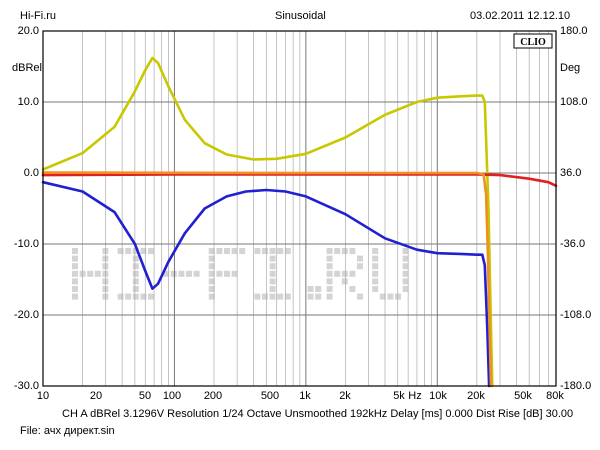  Describe the element at coordinates (213, 396) in the screenshot. I see `x-tick-label: 200` at that location.